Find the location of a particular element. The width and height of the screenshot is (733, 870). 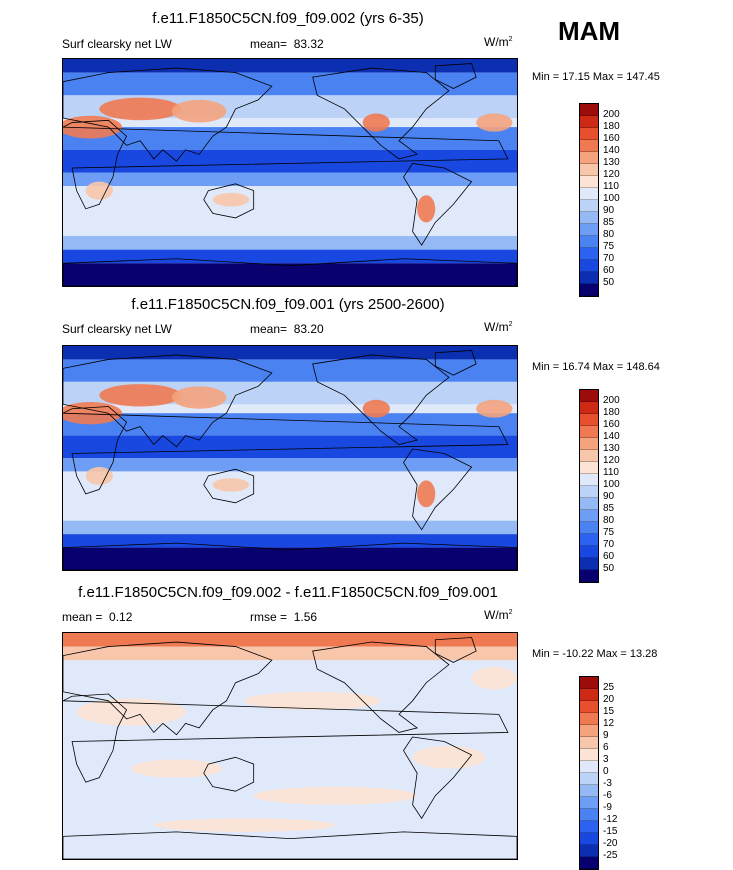

panel-top-colorbar: 50 60 70 75 80 85 90 100 110 120 130 140 160 180 200 is located at coordinates (599, 200).